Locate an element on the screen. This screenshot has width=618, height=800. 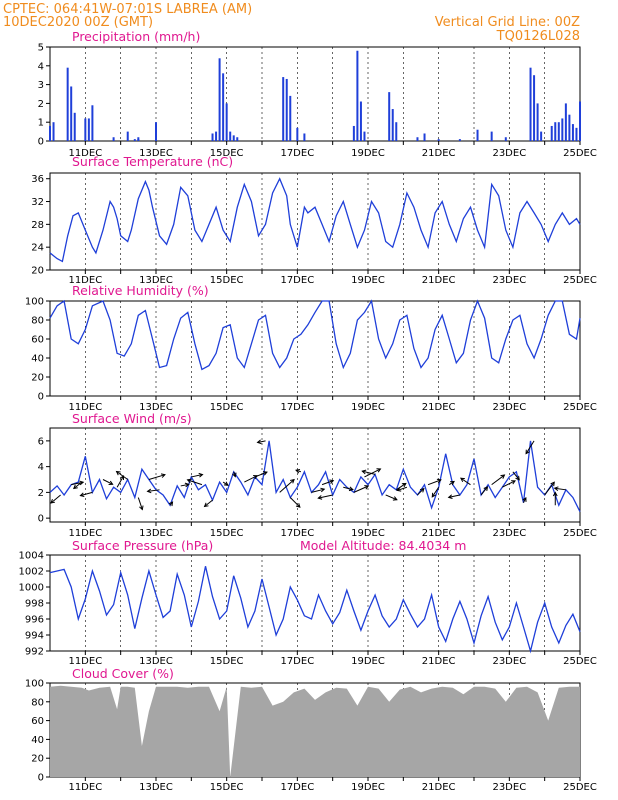
y-tick-label: 36 is located at coordinates (37, 179).